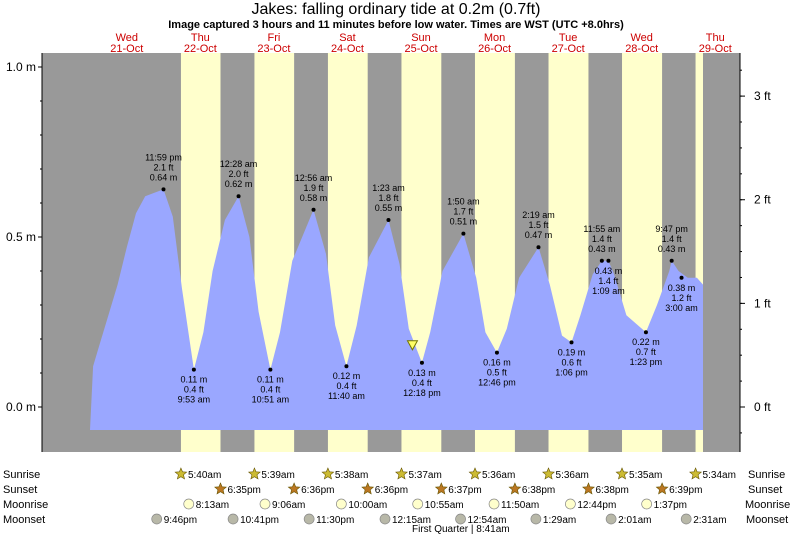  What do you see at coordinates (755, 252) in the screenshot?
I see `right-axis-feet: 3 ft 2 ft 1 ft 0 ft` at bounding box center [755, 252].